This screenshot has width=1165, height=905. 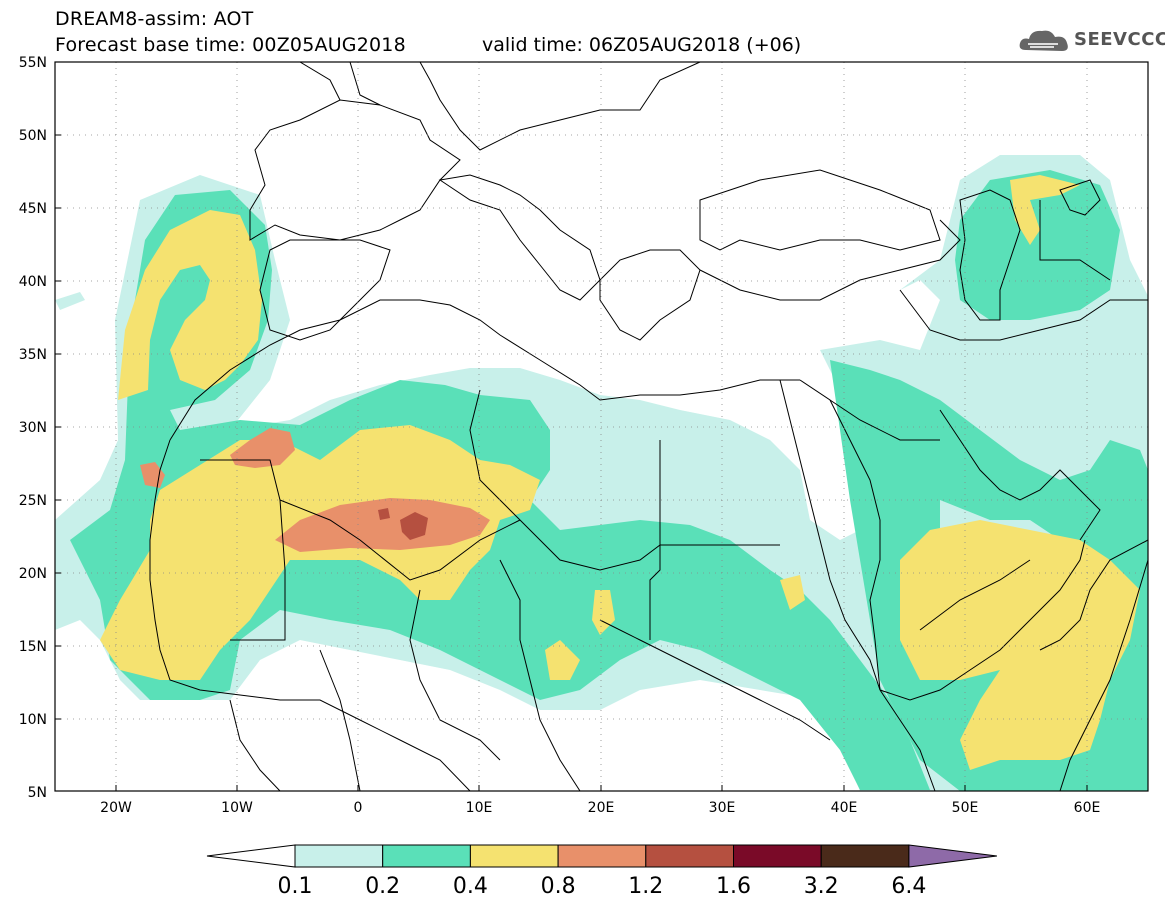 I want to click on lon-label: 20E, so click(x=601, y=808).